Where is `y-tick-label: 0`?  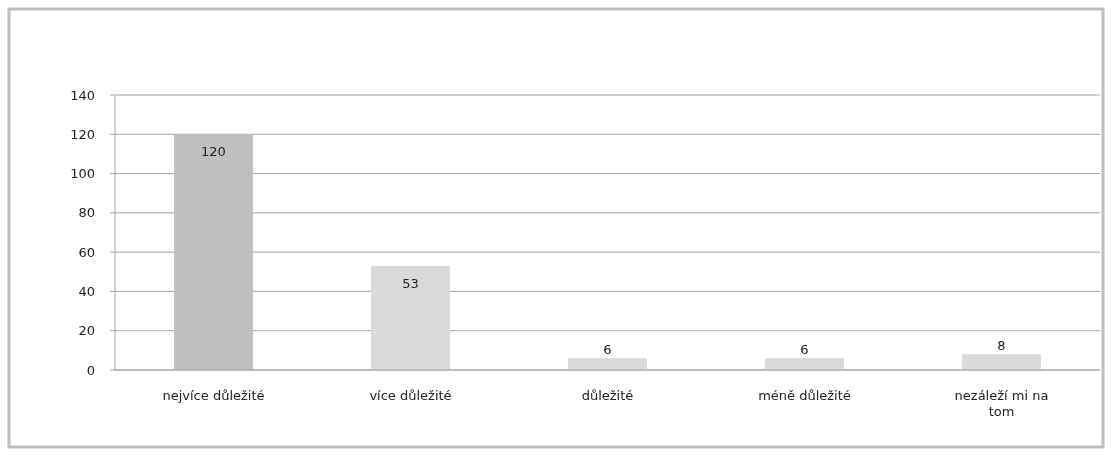
y-tick-label: 0 is located at coordinates (90, 370).